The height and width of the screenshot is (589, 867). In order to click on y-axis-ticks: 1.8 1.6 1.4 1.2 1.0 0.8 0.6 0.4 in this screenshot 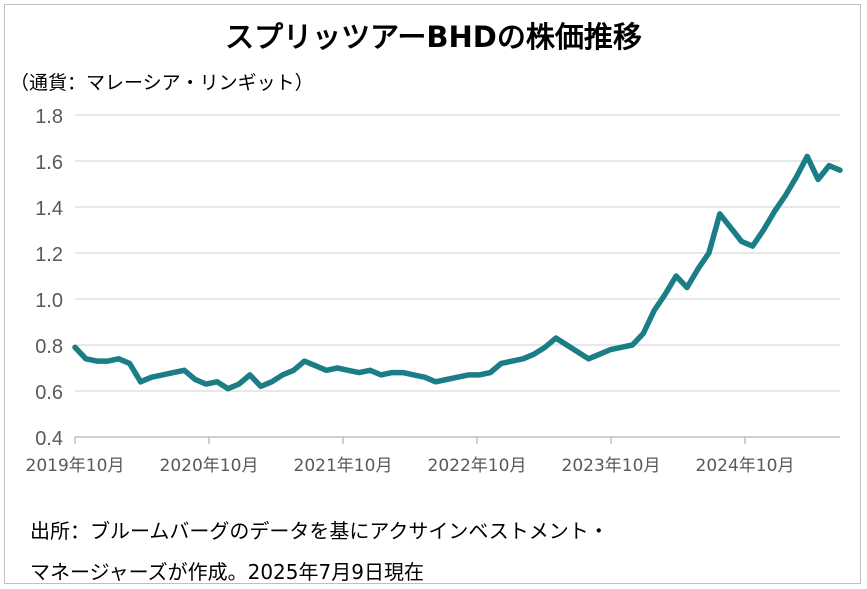, I will do `click(49, 278)`.